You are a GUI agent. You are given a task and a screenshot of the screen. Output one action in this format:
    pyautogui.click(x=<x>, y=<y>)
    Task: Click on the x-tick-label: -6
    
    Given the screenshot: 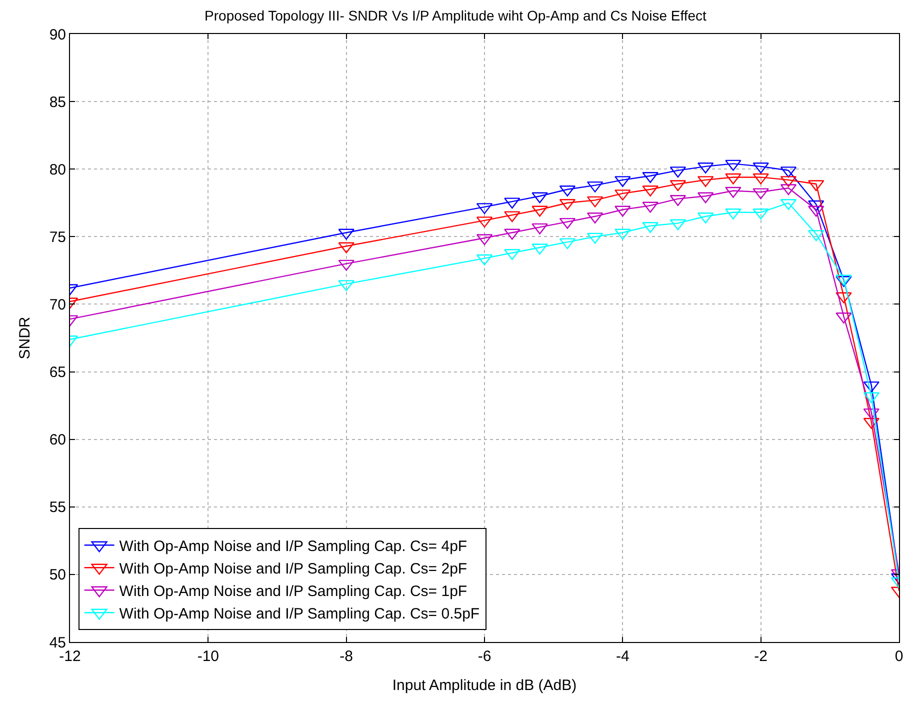 What is the action you would take?
    pyautogui.click(x=485, y=656)
    